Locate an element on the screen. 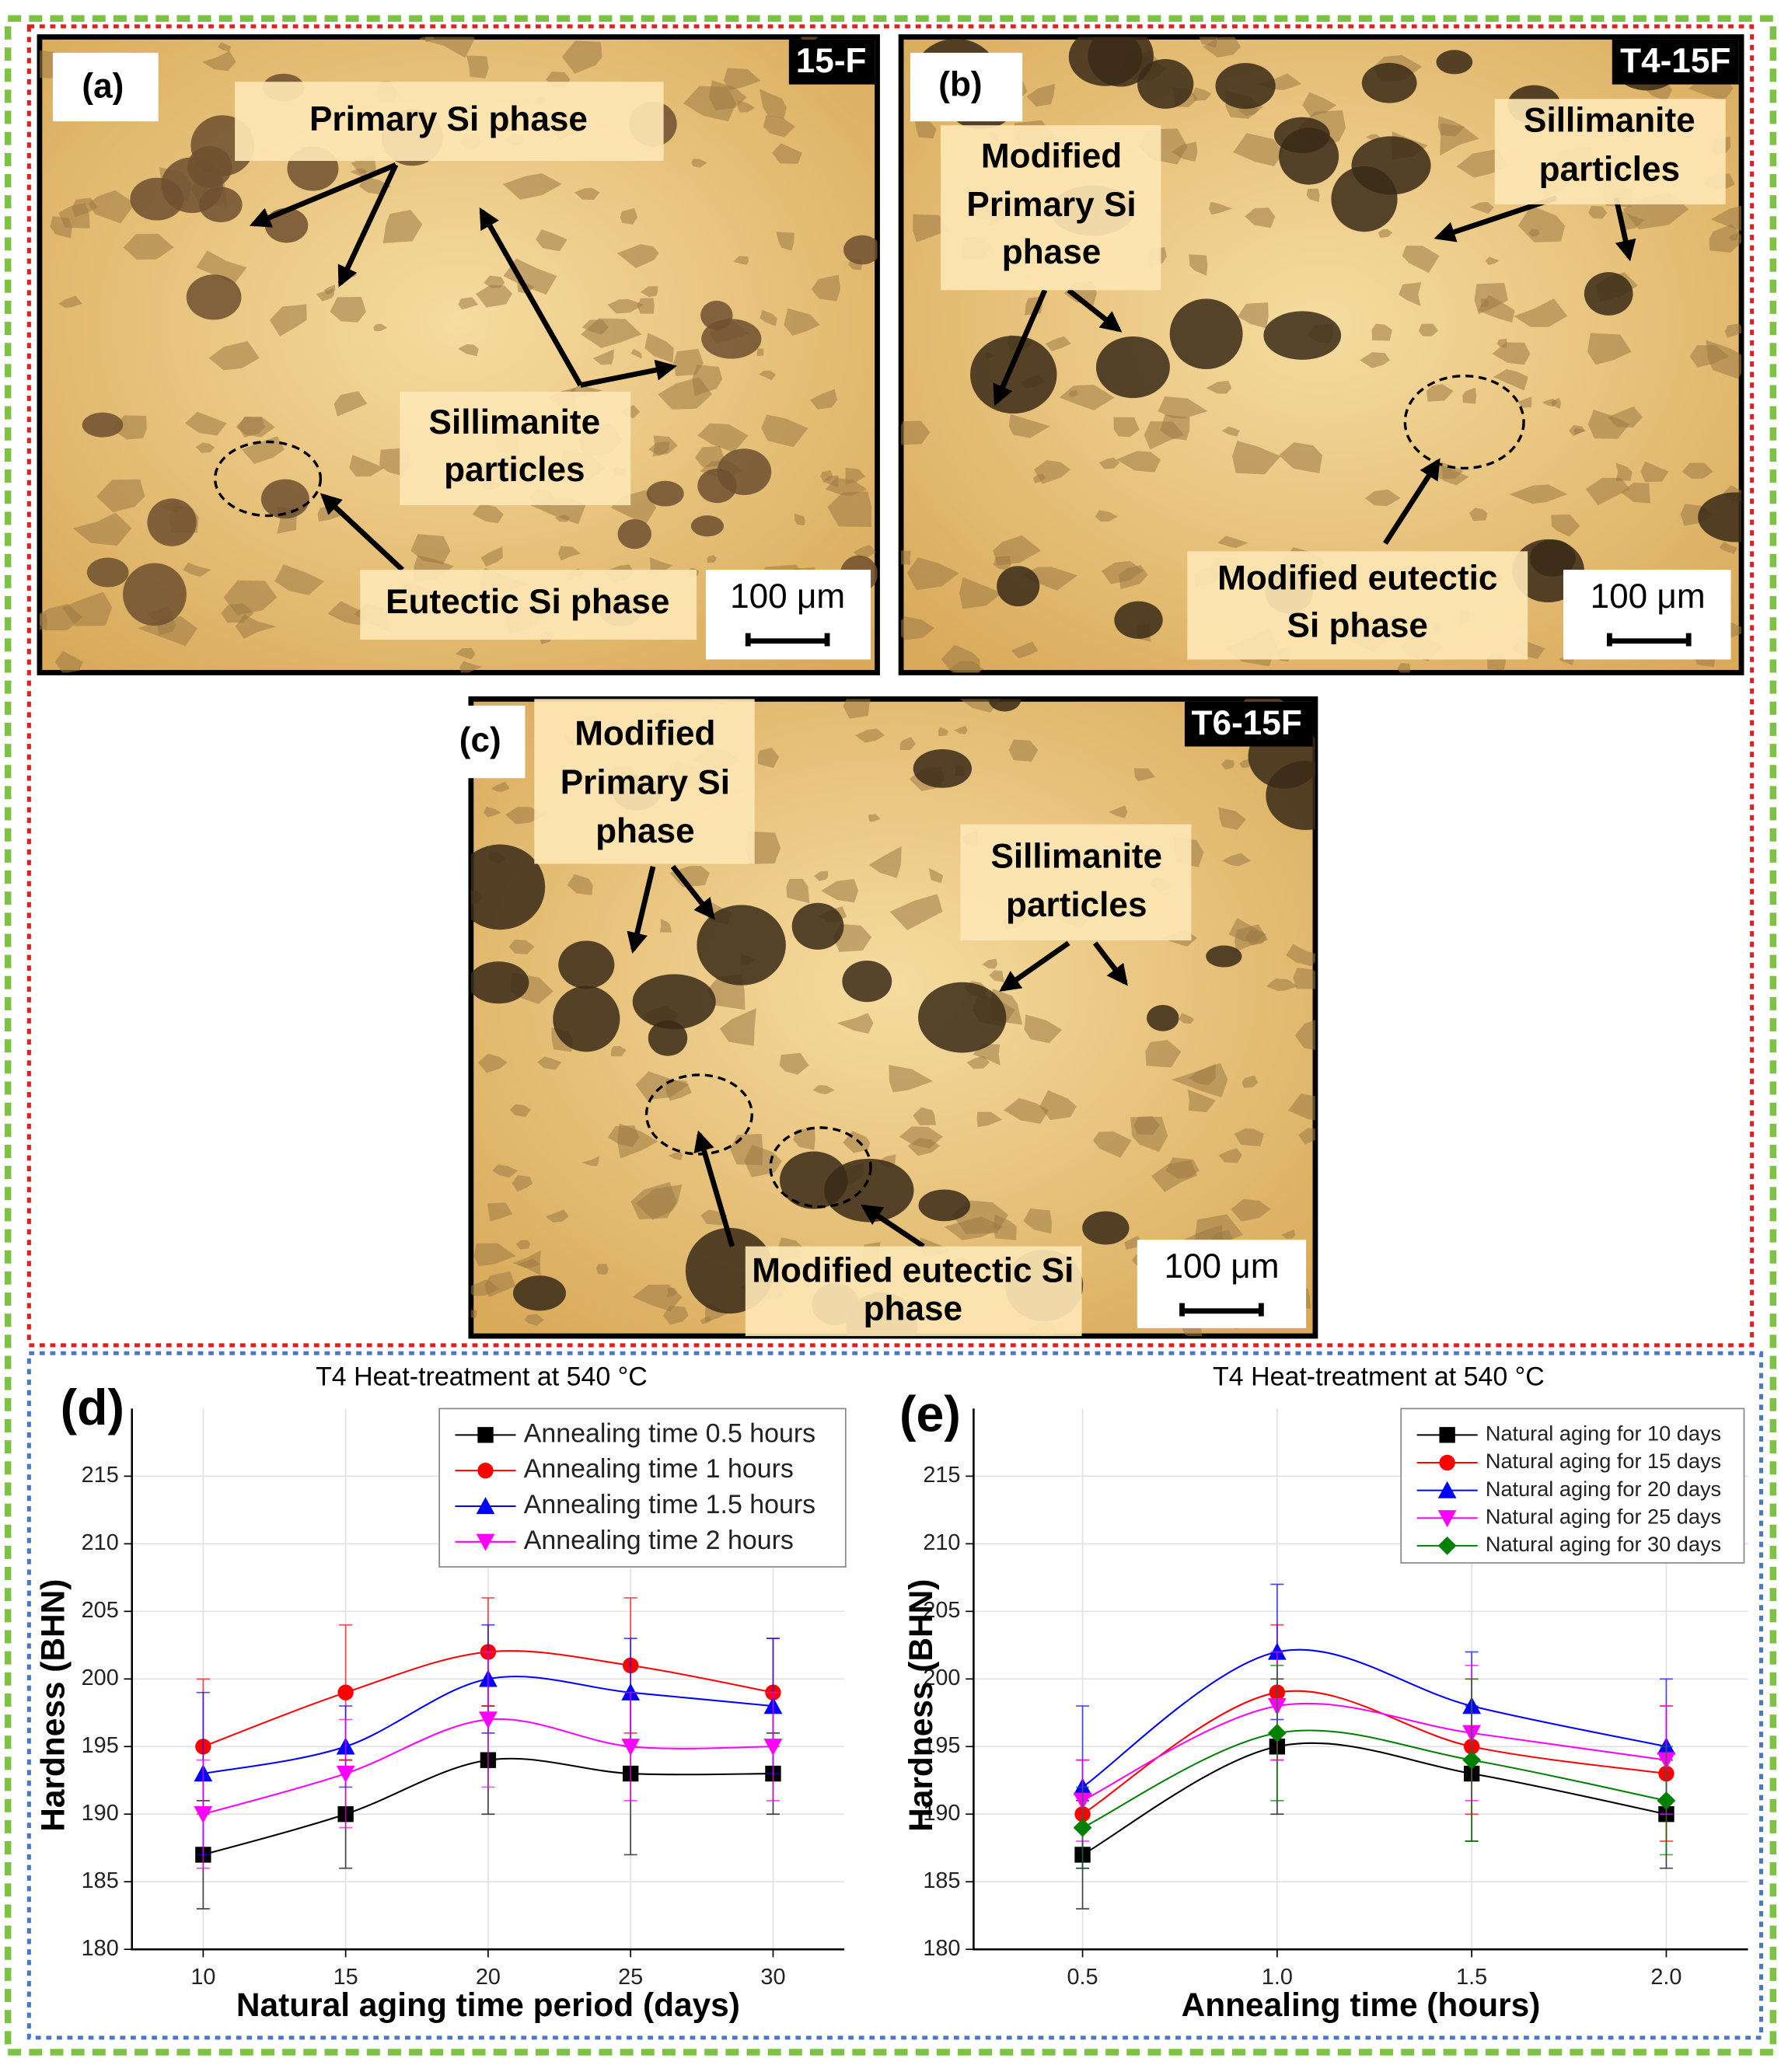 The width and height of the screenshot is (1781, 2072). annotation: Modified eutectic Si is located at coordinates (913, 1270).